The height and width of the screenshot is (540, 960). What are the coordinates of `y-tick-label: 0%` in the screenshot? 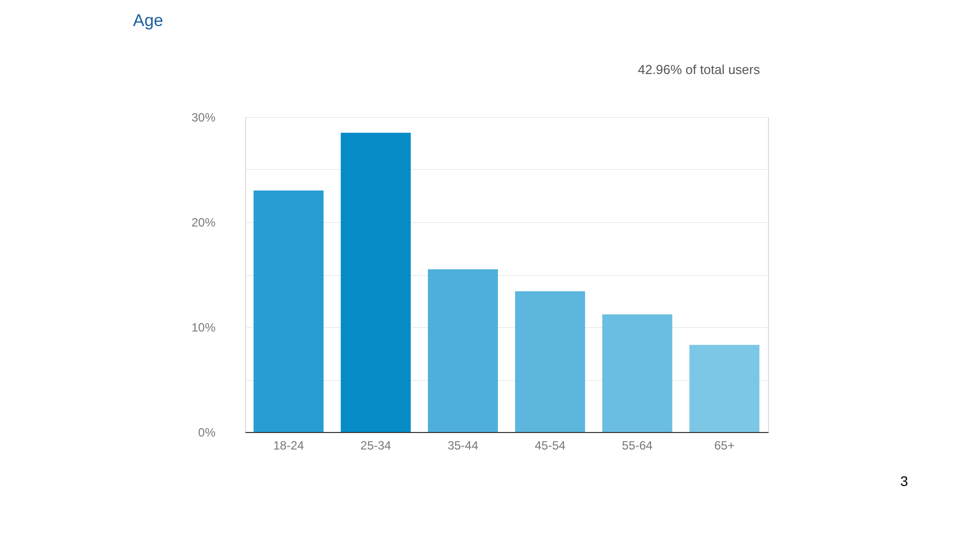 It's located at (207, 433).